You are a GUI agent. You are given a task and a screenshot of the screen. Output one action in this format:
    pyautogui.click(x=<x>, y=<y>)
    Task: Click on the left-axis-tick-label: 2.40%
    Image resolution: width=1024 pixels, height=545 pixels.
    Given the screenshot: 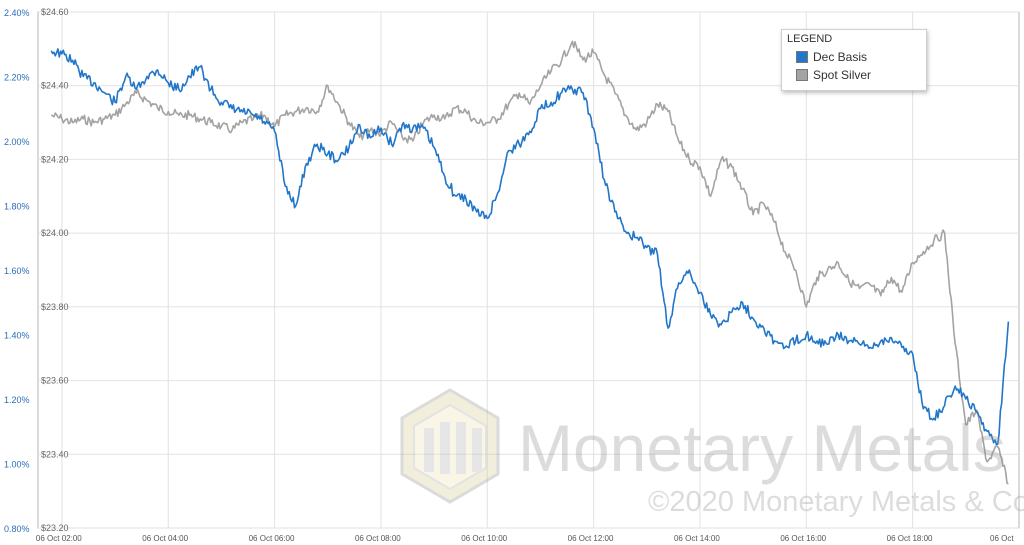 What is the action you would take?
    pyautogui.click(x=17, y=13)
    